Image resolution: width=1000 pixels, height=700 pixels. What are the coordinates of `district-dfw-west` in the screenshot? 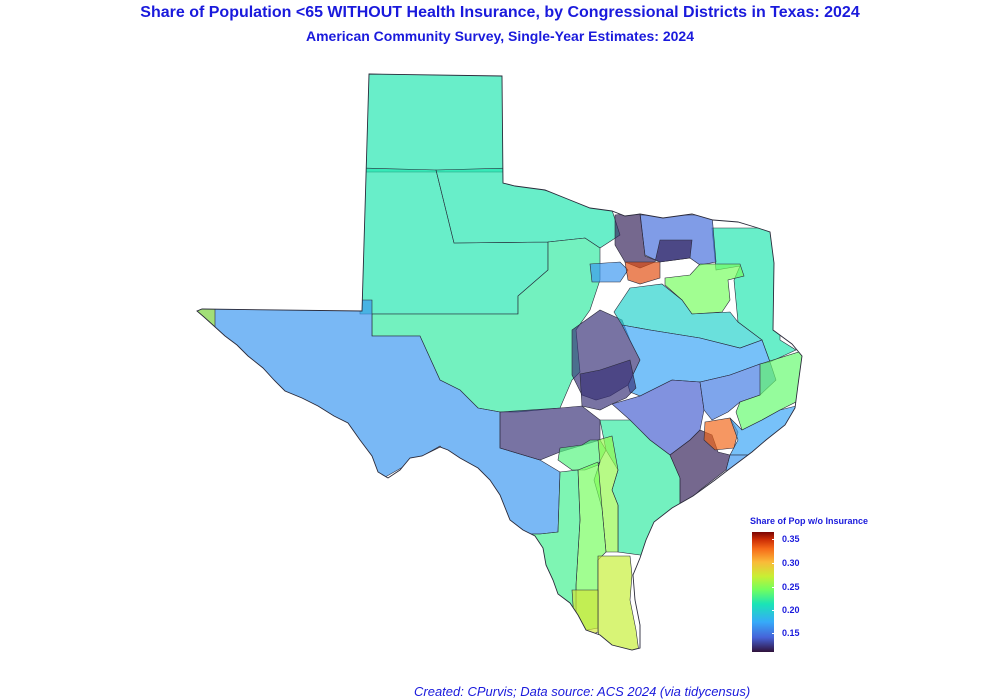 It's located at (609, 272).